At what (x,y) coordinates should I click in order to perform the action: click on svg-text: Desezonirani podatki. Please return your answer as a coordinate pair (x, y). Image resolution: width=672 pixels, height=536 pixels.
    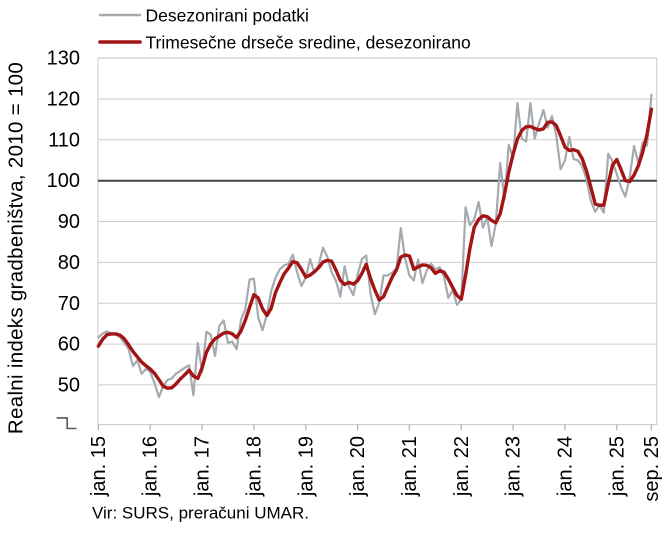
    Looking at the image, I should click on (227, 16).